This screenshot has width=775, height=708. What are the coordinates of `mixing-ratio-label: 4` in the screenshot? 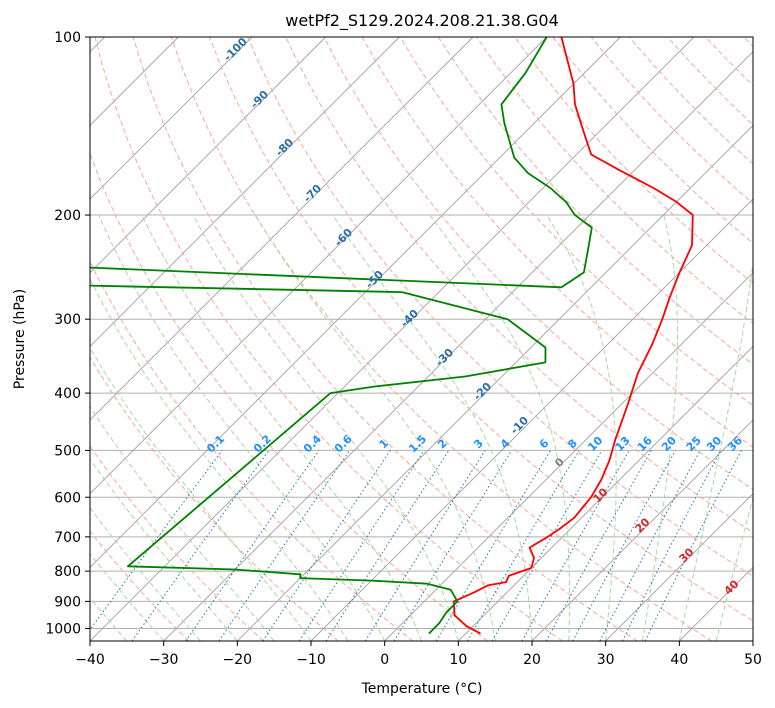 It's located at (505, 443).